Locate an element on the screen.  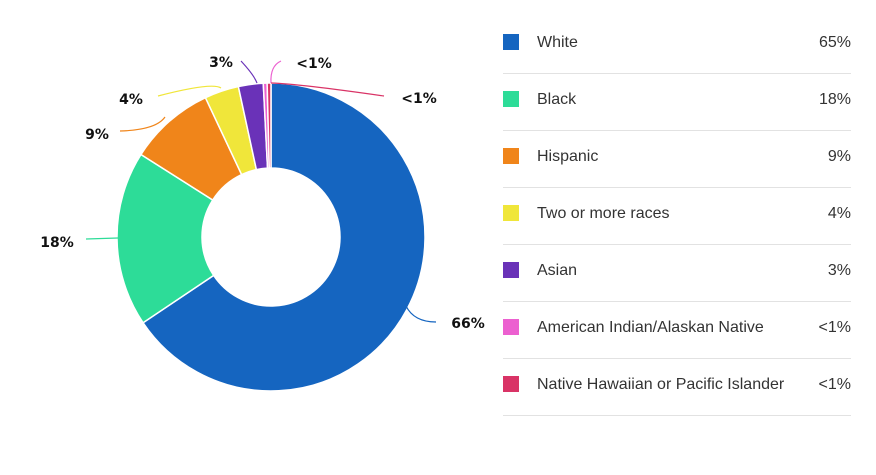
legend-label: Hispanic is located at coordinates (568, 156).